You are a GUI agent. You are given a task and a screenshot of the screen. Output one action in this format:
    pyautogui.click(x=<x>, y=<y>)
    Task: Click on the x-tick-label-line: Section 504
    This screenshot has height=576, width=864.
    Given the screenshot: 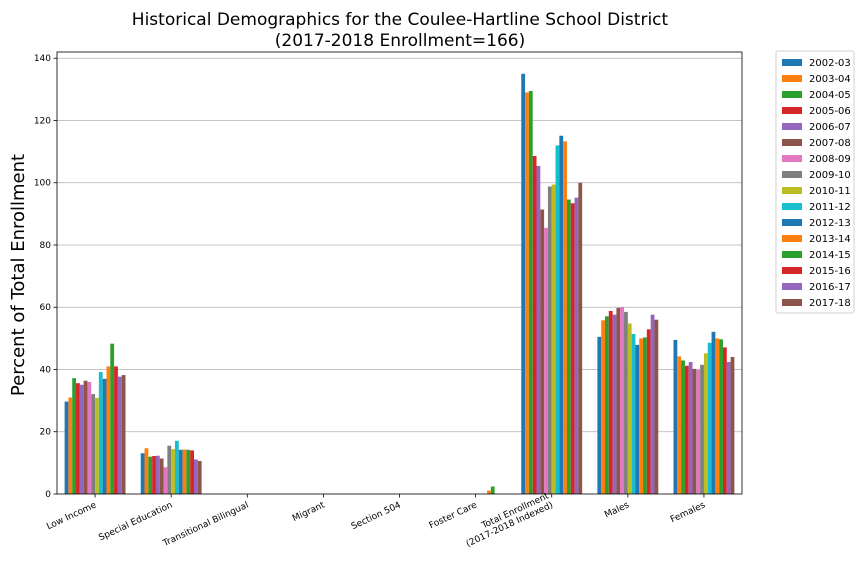 What is the action you would take?
    pyautogui.click(x=376, y=516)
    